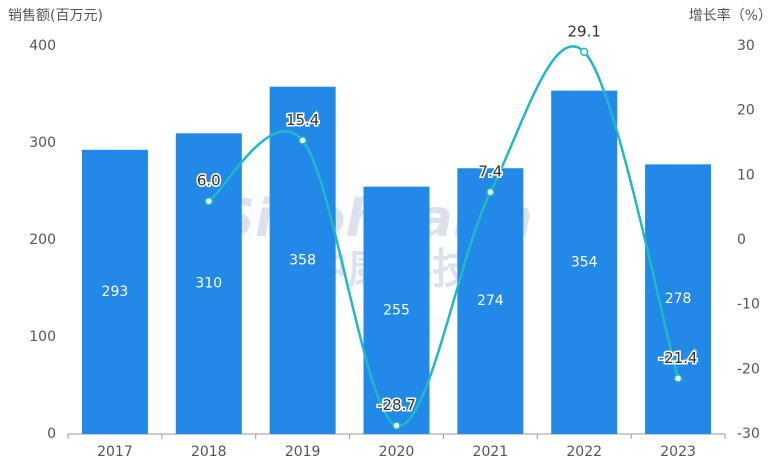 Image resolution: width=780 pixels, height=475 pixels. I want to click on bar-value-label: 274, so click(490, 301).